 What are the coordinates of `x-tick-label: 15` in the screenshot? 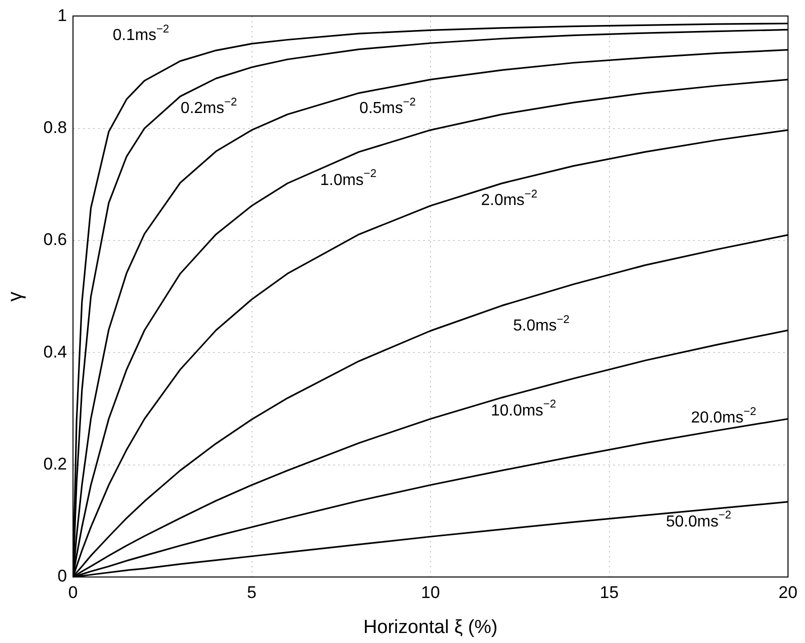 It's located at (609, 592).